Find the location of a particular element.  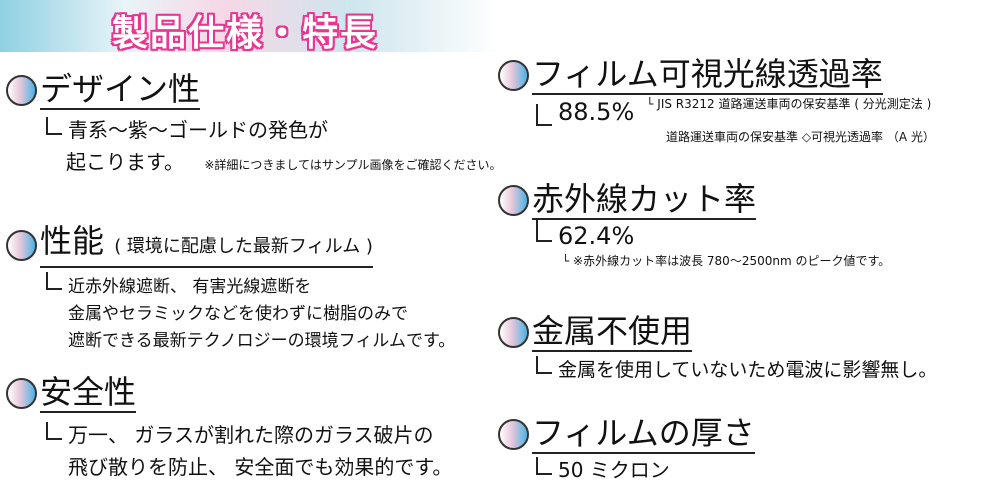

body-text: 遮断できる最新テクノロジーの環境フィルムです。 is located at coordinates (262, 341).